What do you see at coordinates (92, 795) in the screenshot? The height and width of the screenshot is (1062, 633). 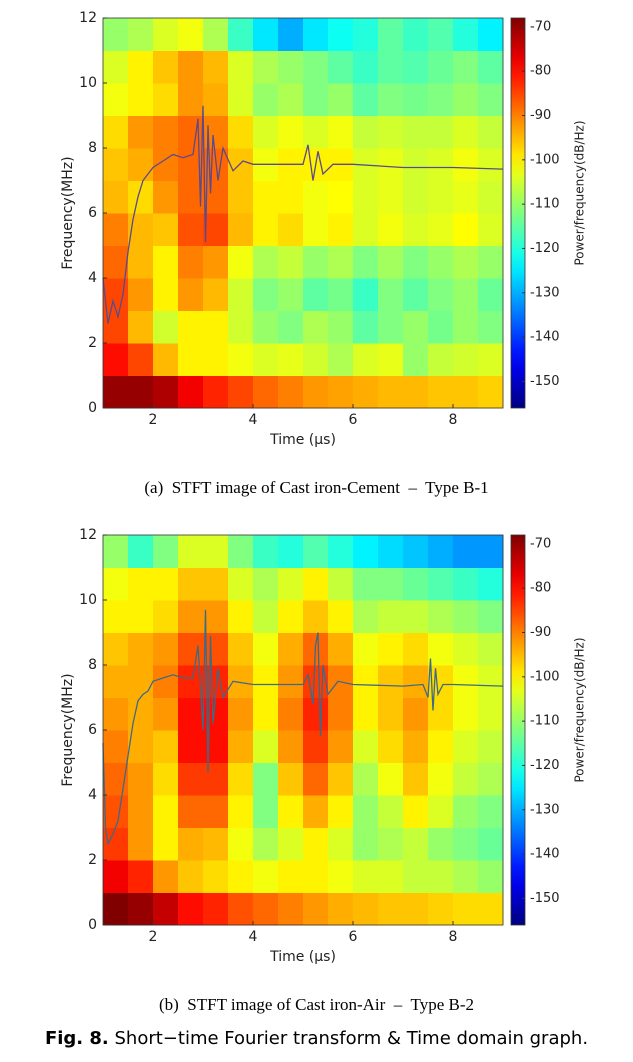 I see `y-tick-label: 4` at bounding box center [92, 795].